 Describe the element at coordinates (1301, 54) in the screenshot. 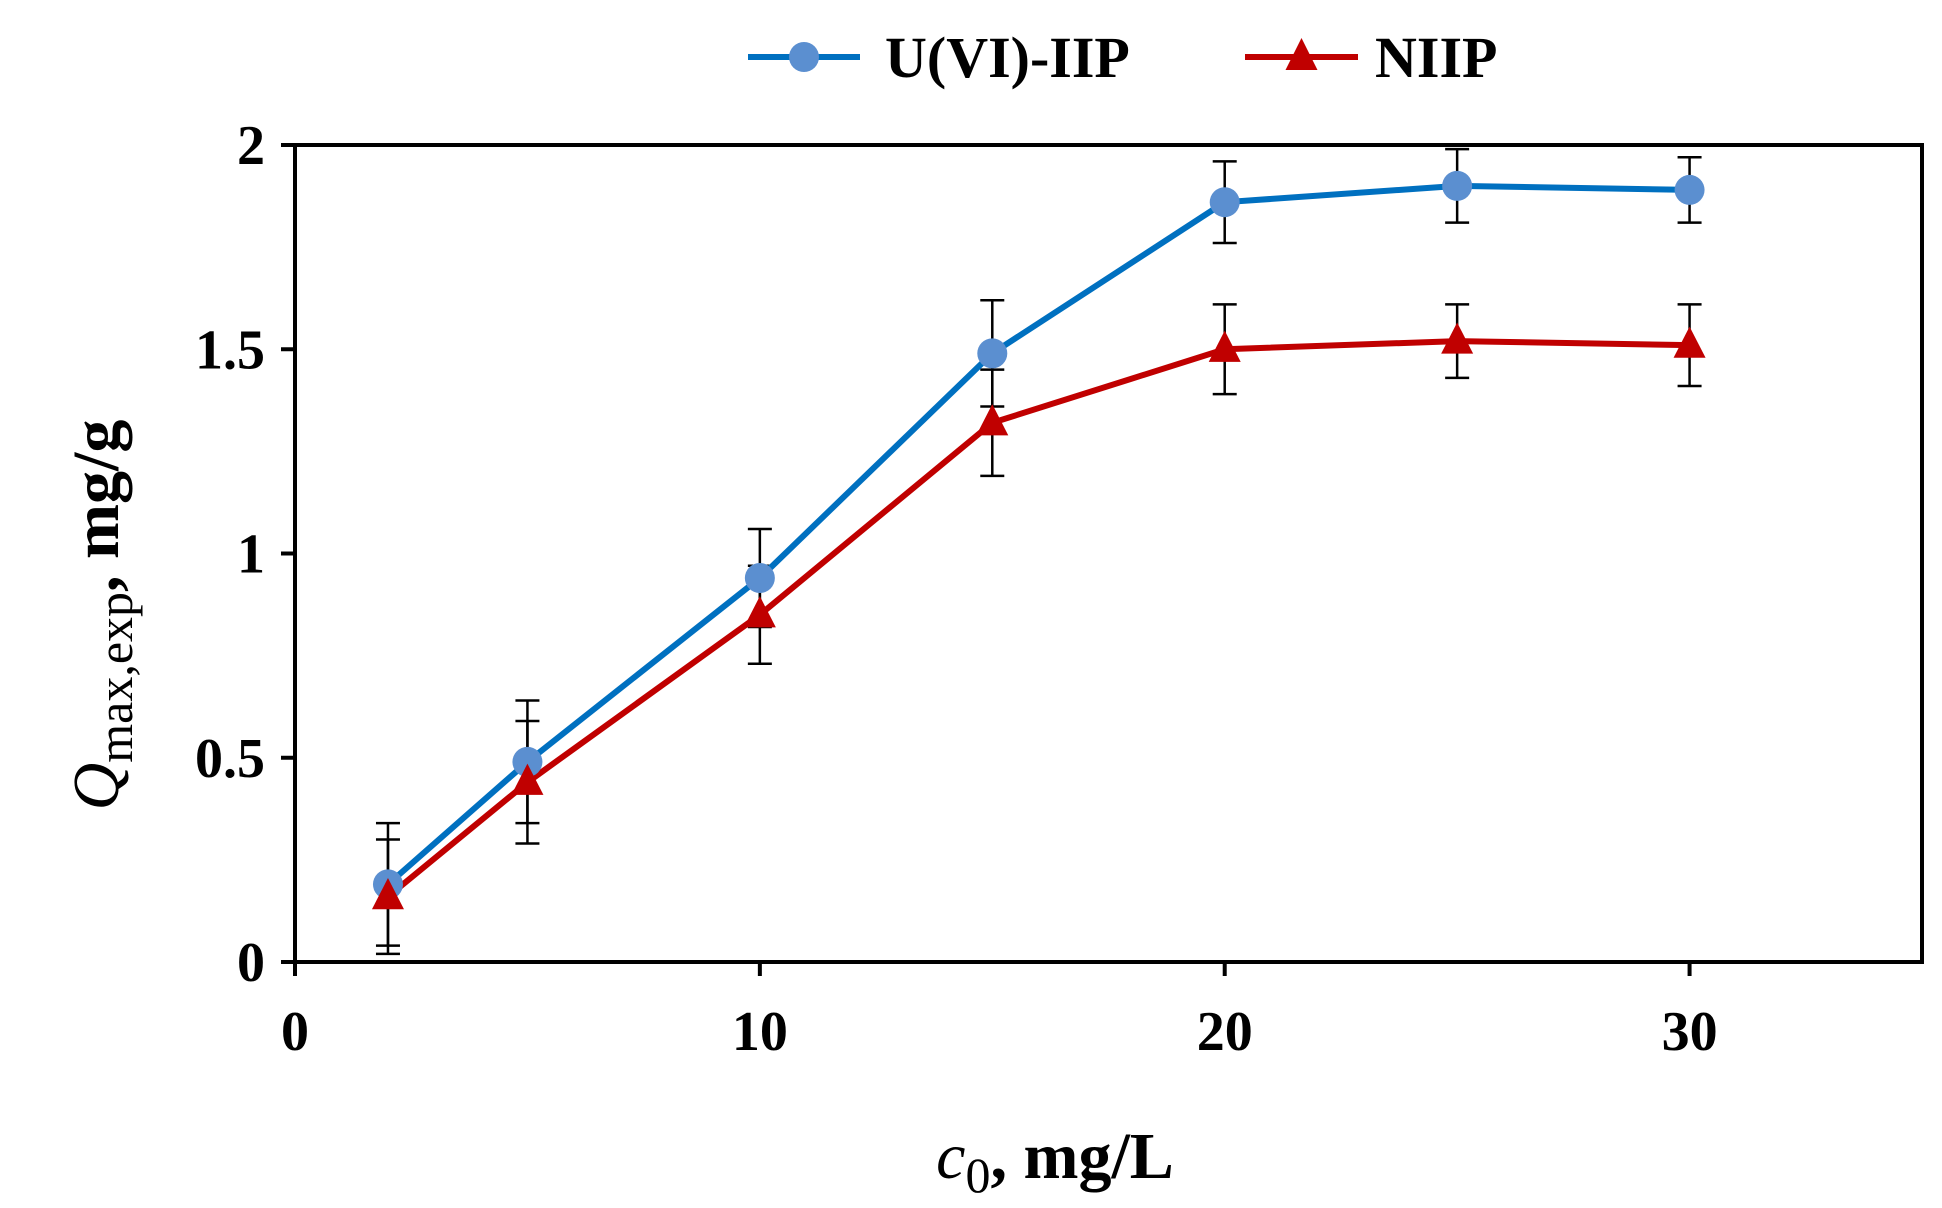

I see `legend-series-2-marker` at that location.